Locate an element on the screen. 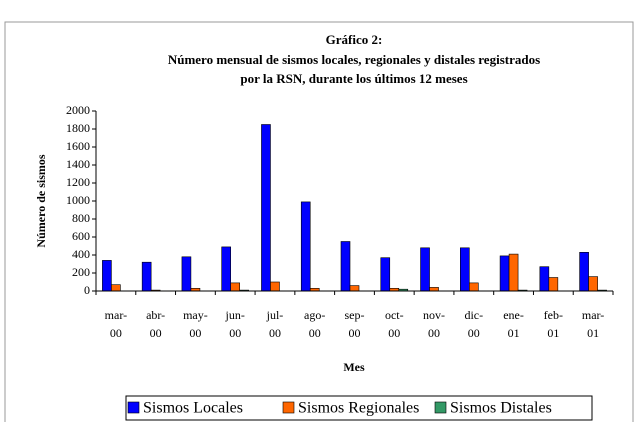 This screenshot has width=644, height=422. chart-title: Gráfico 2: is located at coordinates (354, 39).